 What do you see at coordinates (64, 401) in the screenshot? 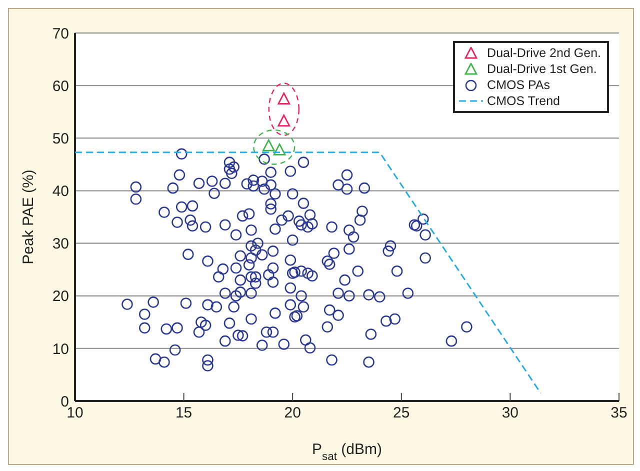
I see `y-tick-label: 0` at bounding box center [64, 401].